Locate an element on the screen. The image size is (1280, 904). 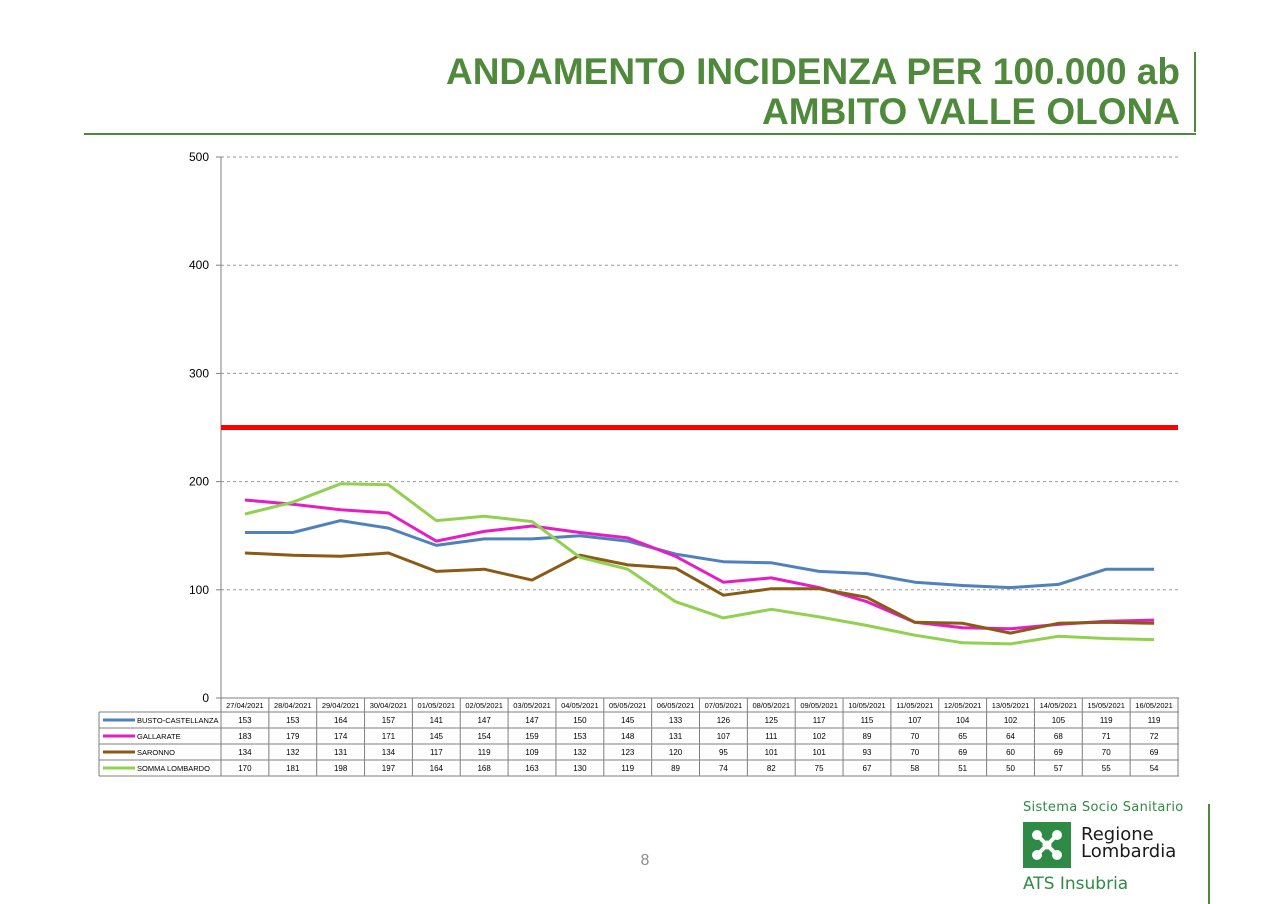
legend-label: BUSTO-CASTELLANZA is located at coordinates (178, 720).